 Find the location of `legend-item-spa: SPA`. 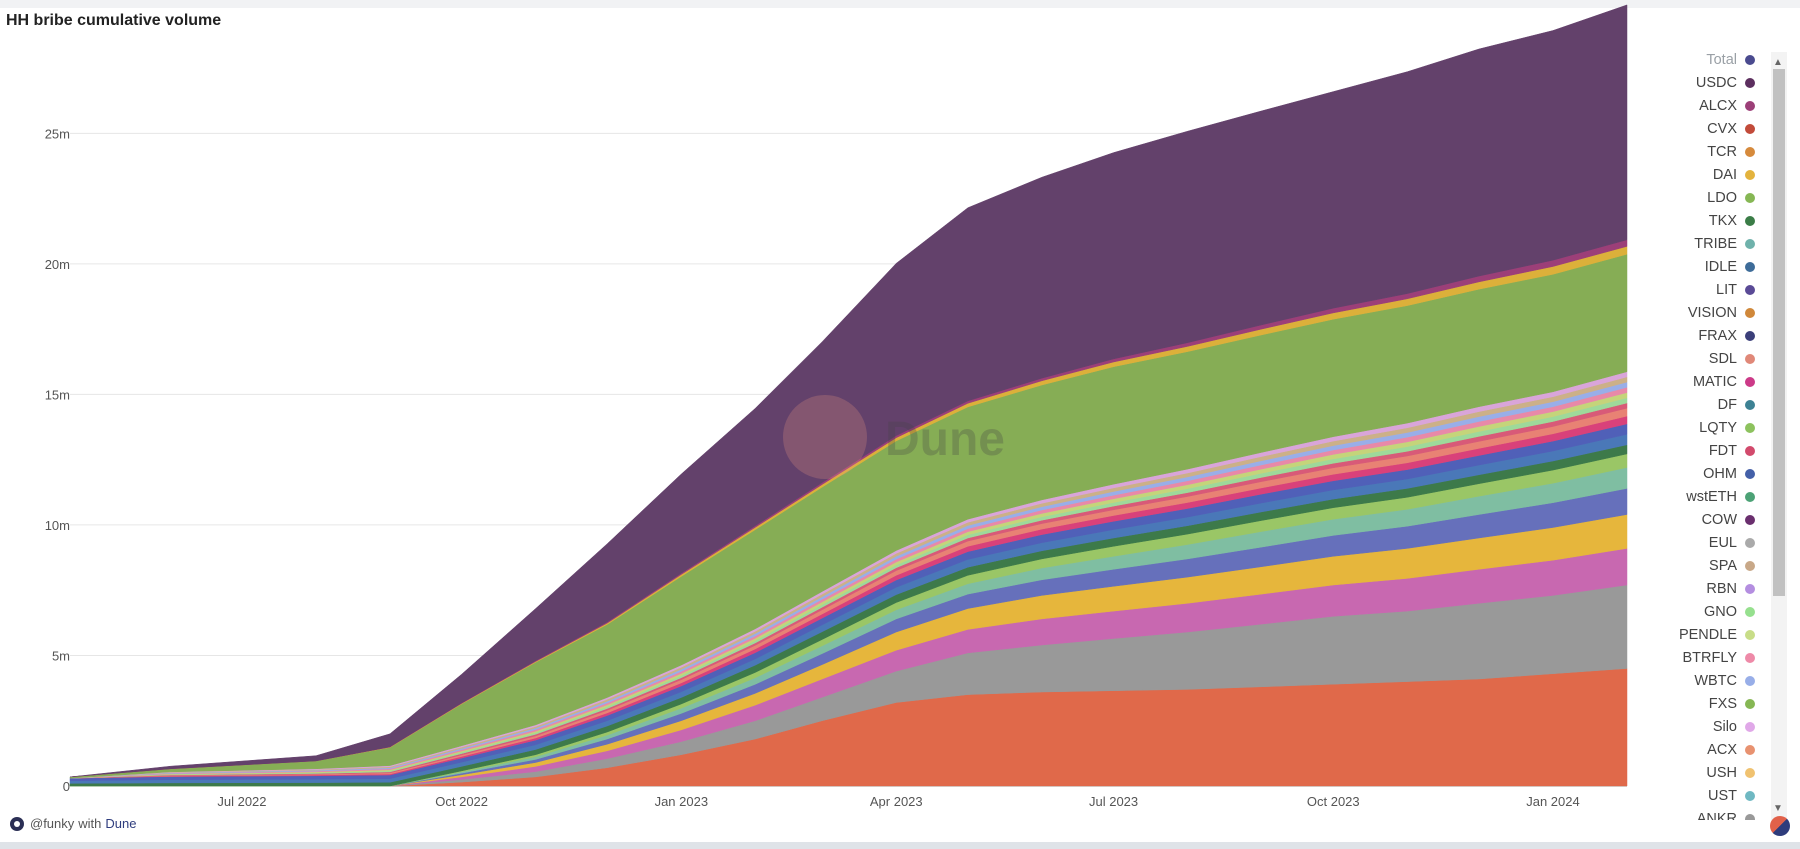

legend-item-spa: SPA is located at coordinates (1732, 565).